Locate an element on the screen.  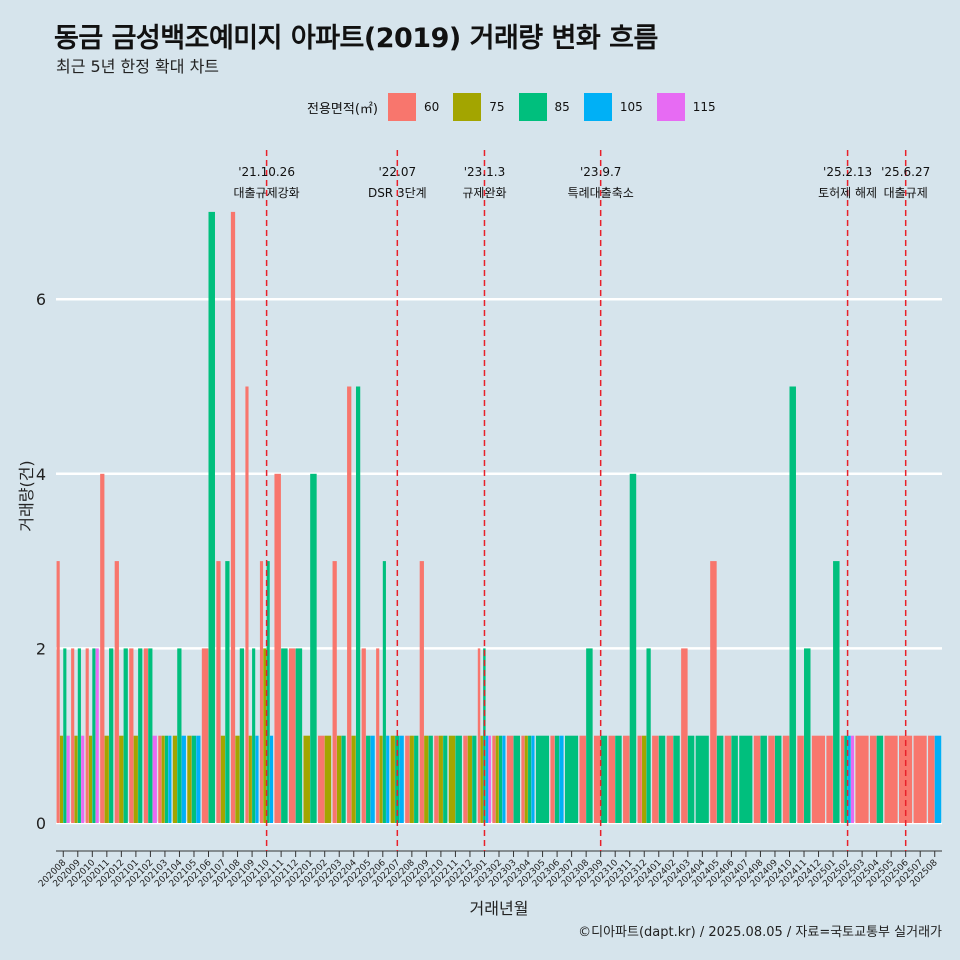
legend-label-105: 105 is located at coordinates (631, 107).